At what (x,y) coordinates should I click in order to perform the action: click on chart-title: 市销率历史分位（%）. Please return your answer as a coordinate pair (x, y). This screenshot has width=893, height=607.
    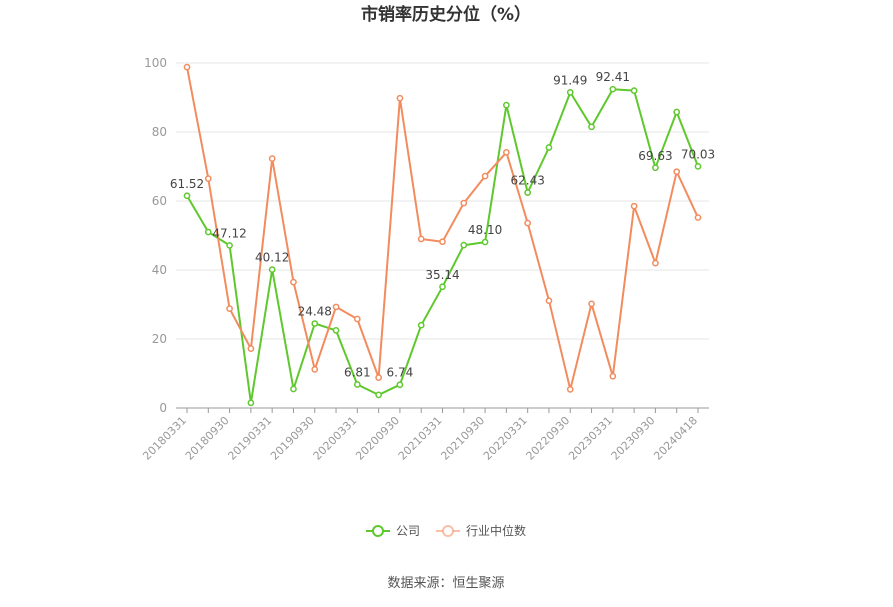
    Looking at the image, I should click on (446, 14).